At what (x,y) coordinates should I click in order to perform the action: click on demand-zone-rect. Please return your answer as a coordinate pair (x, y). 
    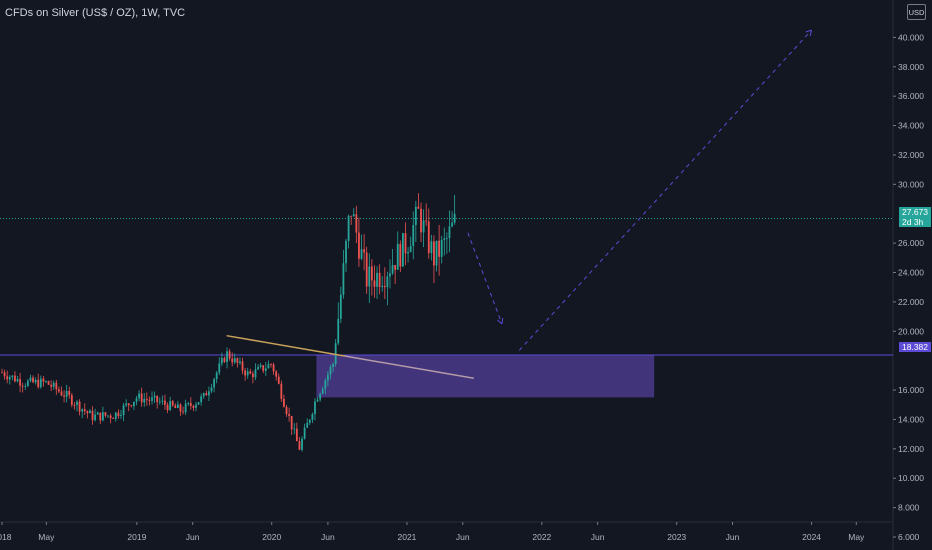
    Looking at the image, I should click on (485, 376).